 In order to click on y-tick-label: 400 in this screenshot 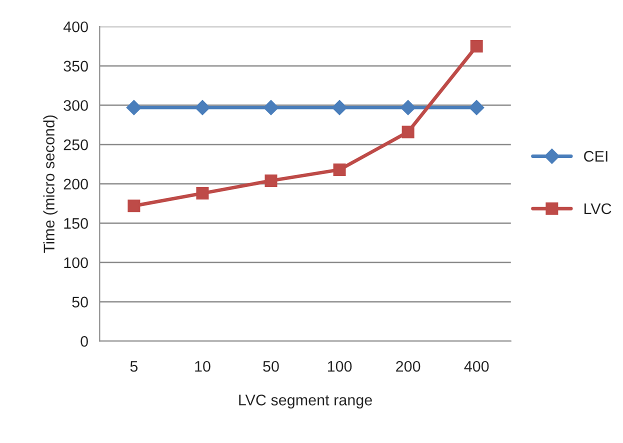, I will do `click(75, 26)`.